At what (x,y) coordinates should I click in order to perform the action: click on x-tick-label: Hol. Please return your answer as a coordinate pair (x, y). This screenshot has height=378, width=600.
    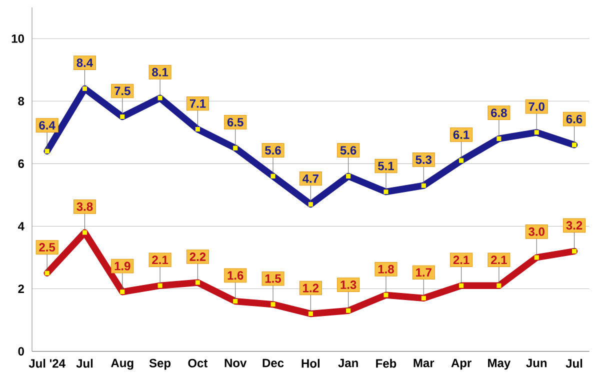
    Looking at the image, I should click on (311, 363).